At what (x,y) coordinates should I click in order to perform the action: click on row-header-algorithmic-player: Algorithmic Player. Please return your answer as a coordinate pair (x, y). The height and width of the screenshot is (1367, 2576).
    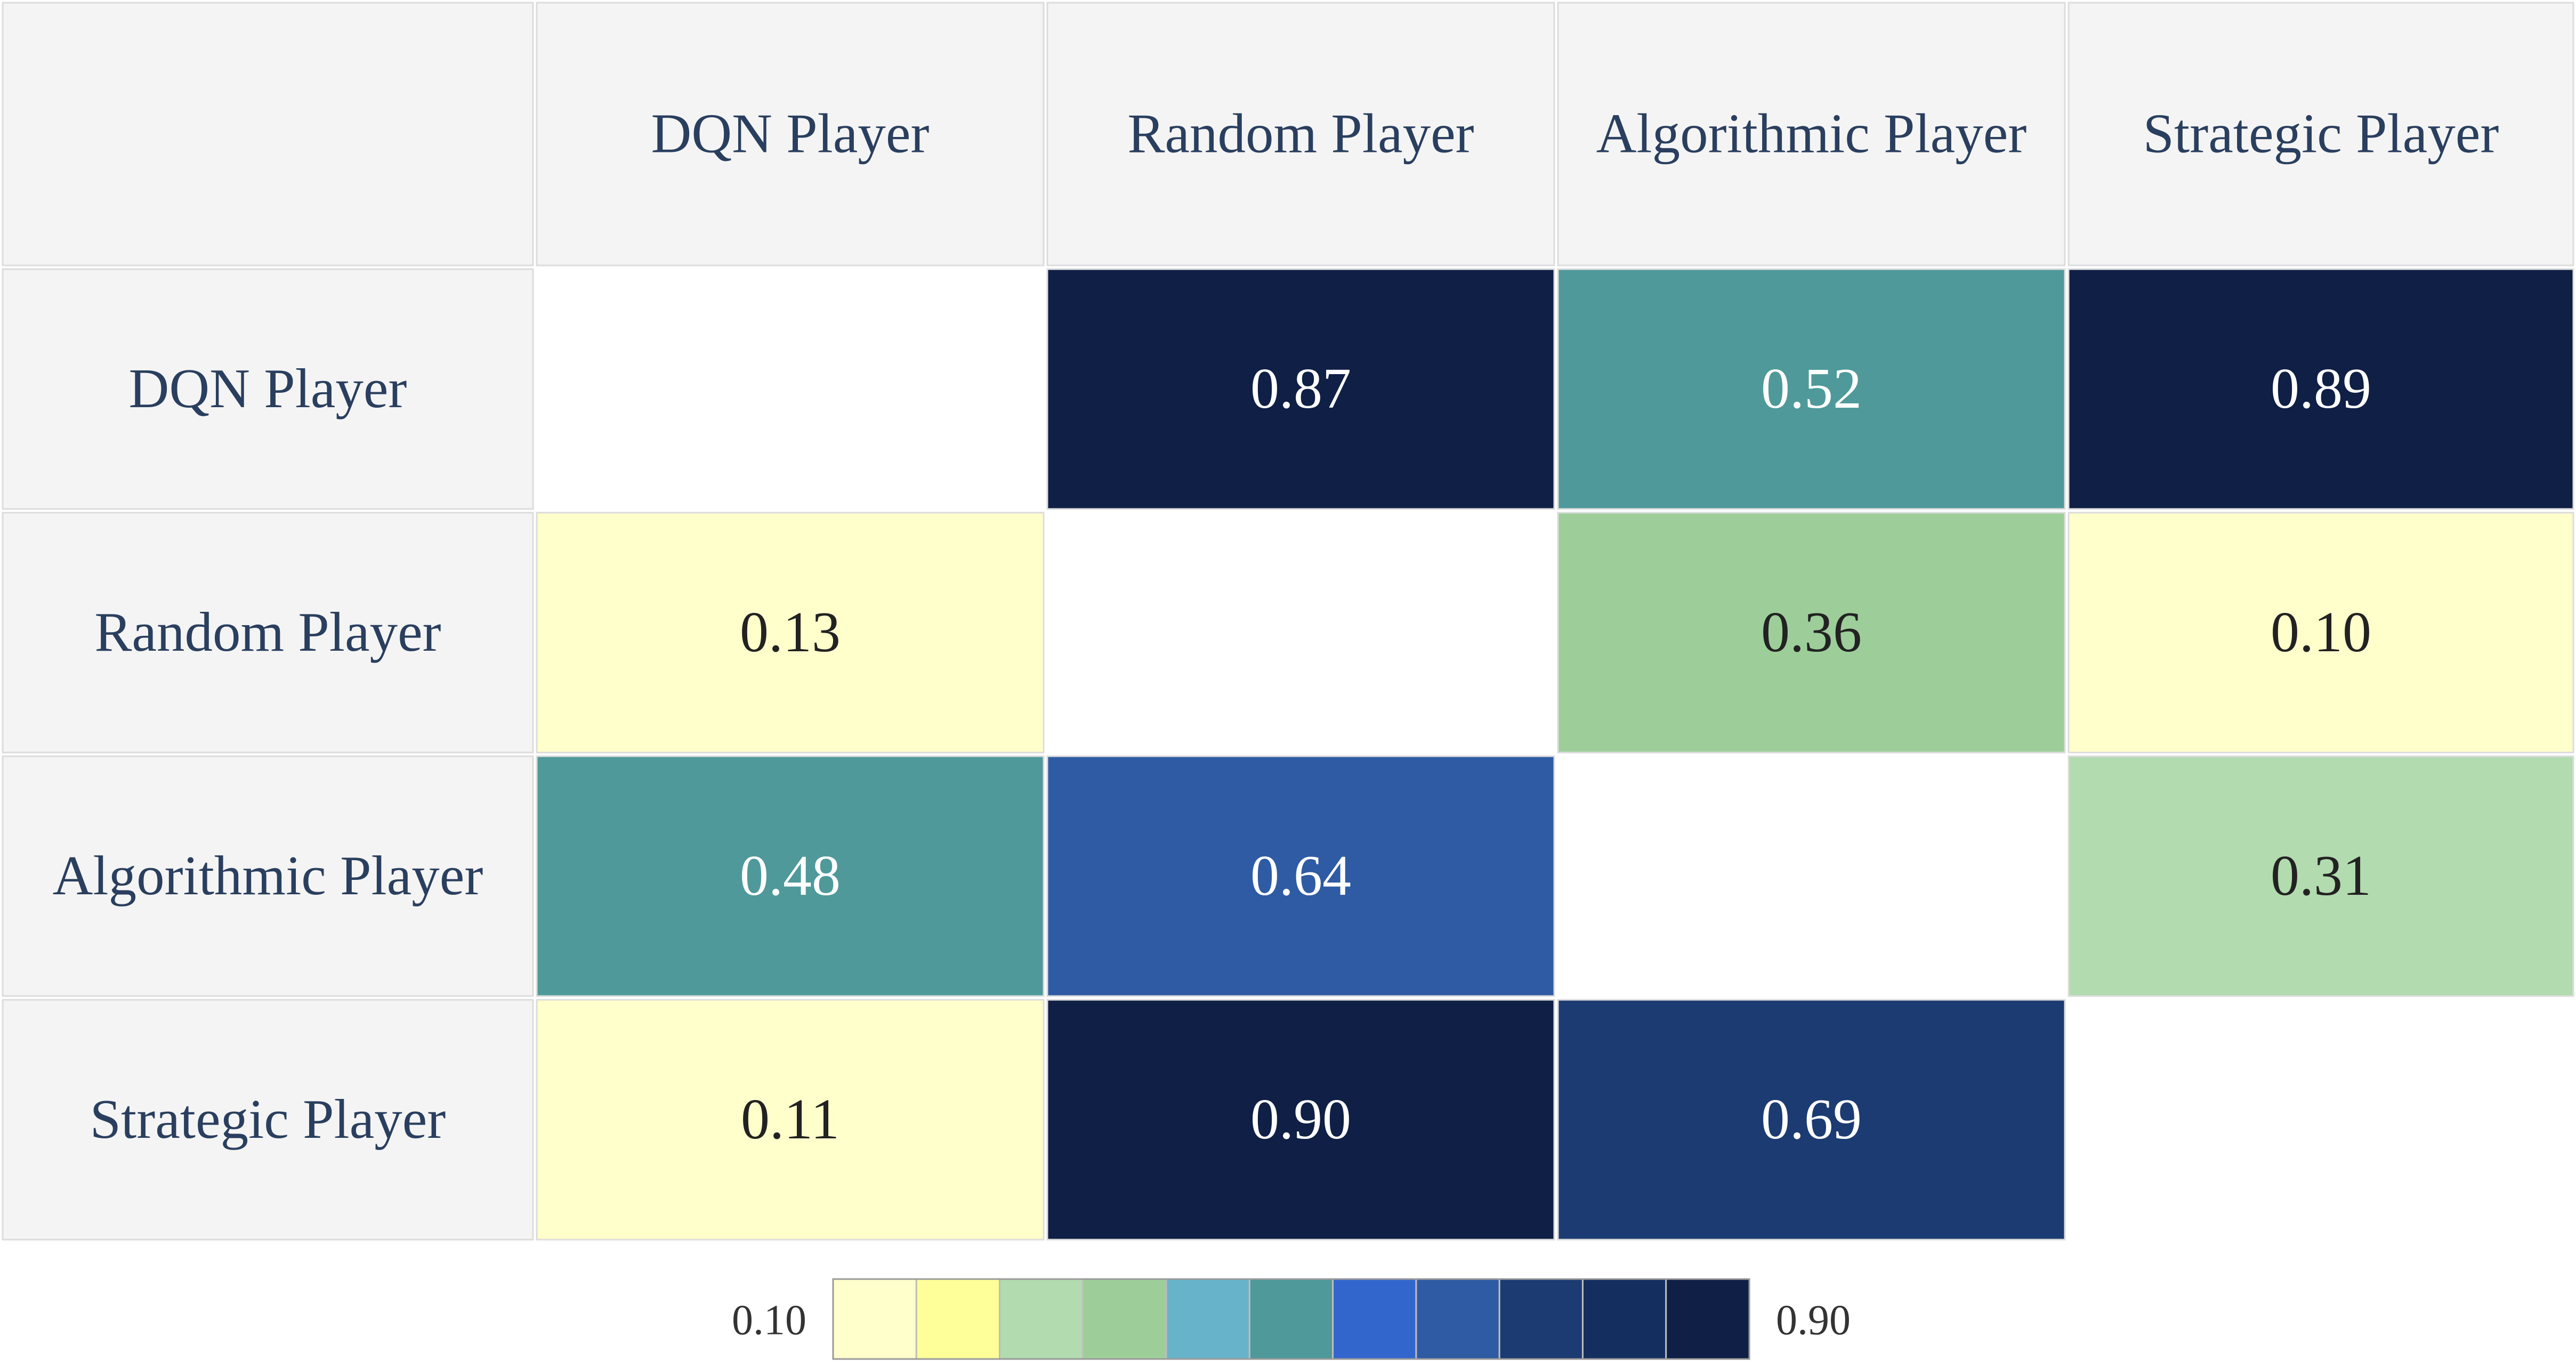
    Looking at the image, I should click on (268, 875).